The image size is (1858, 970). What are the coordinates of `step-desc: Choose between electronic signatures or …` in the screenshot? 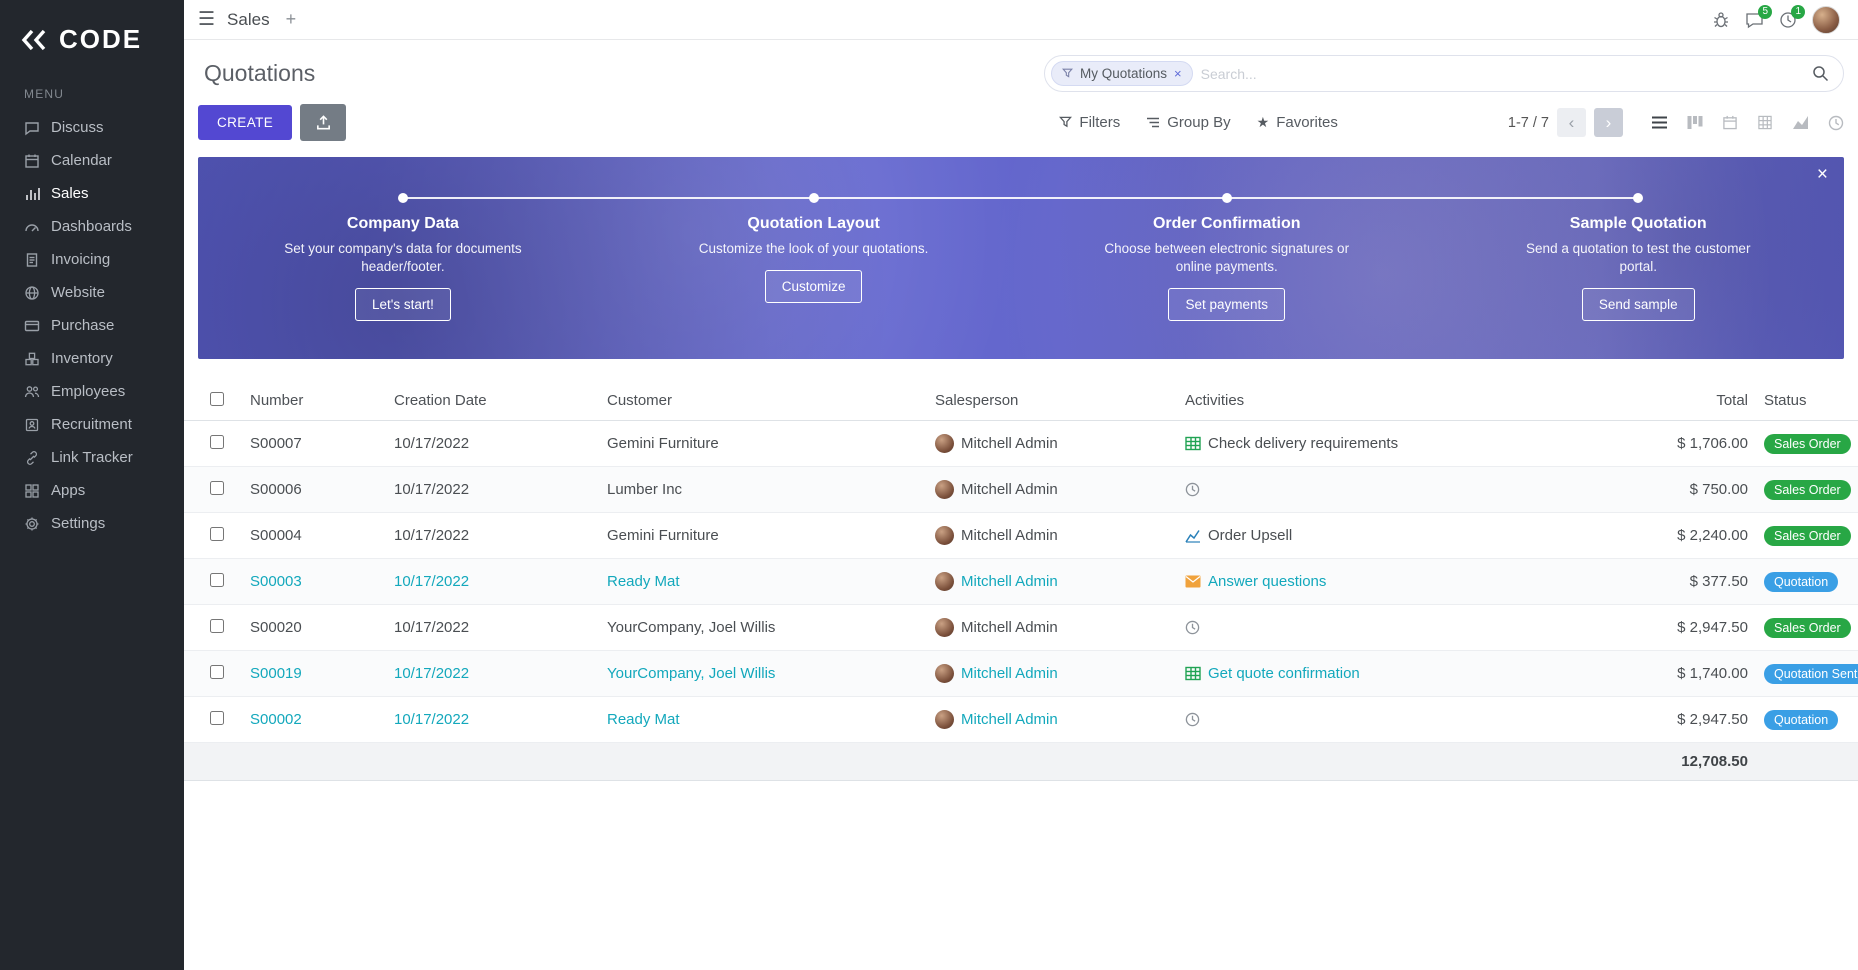 It's located at (1227, 258).